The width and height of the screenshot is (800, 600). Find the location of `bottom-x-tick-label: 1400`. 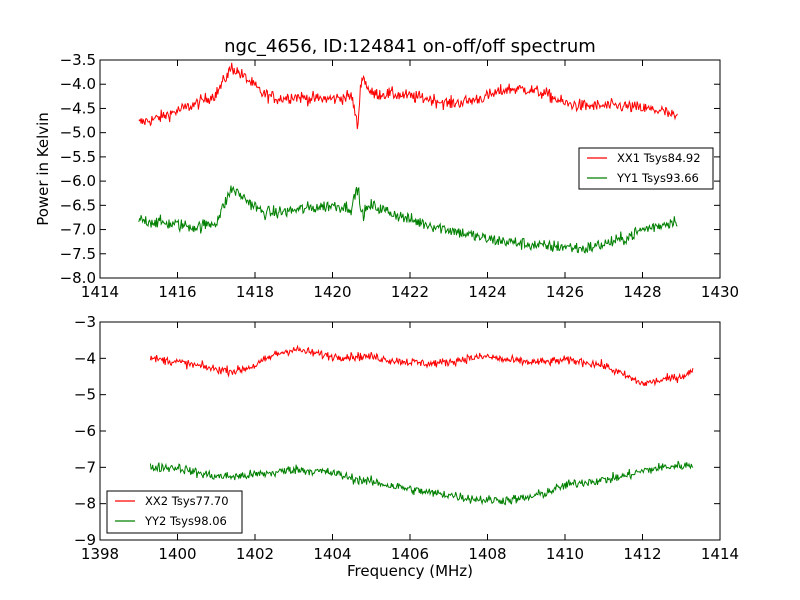

bottom-x-tick-label: 1400 is located at coordinates (177, 554).